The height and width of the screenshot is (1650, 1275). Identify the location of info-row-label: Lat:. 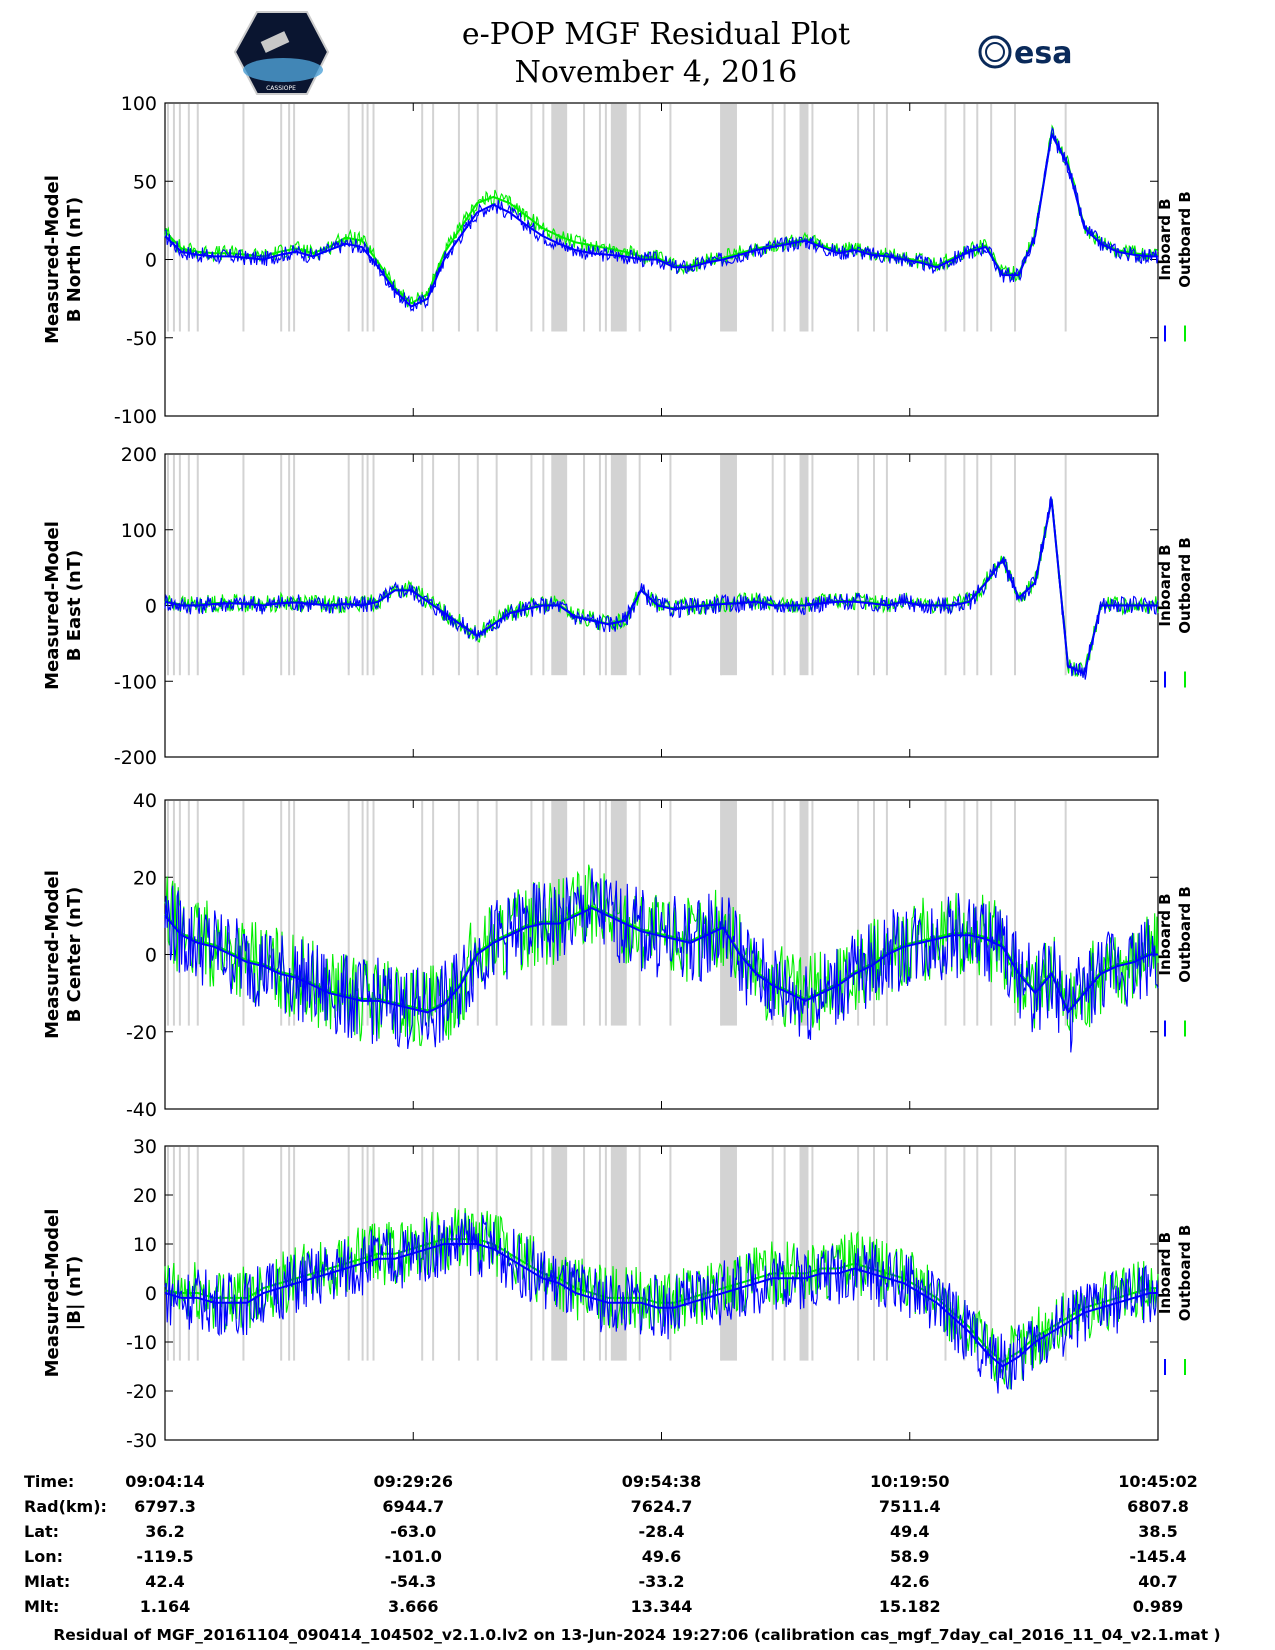
(41, 1531).